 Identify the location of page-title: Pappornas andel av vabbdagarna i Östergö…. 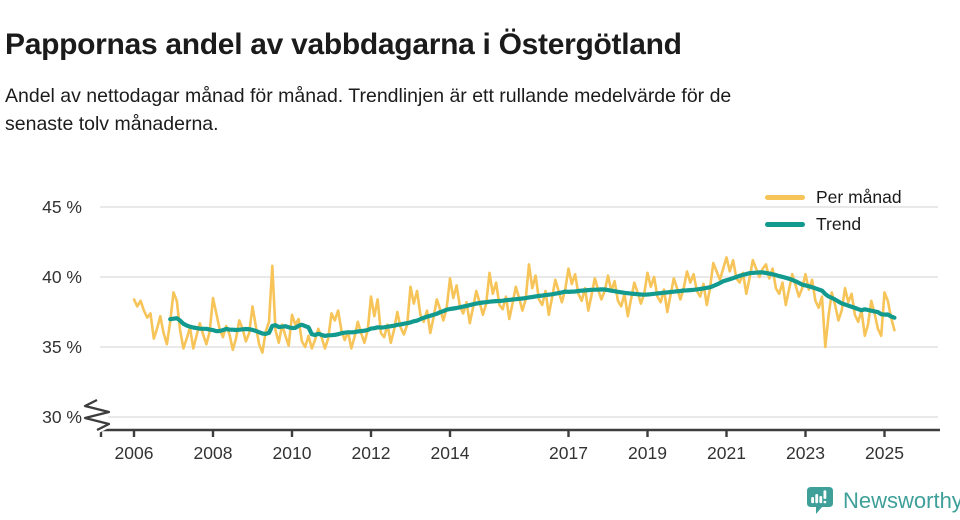
(343, 45).